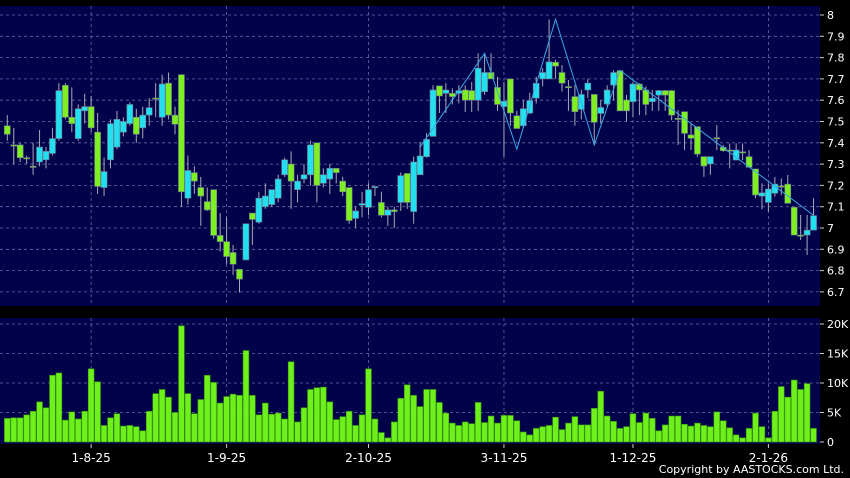  What do you see at coordinates (836, 122) in the screenshot?
I see `price-tick-label: 7.5` at bounding box center [836, 122].